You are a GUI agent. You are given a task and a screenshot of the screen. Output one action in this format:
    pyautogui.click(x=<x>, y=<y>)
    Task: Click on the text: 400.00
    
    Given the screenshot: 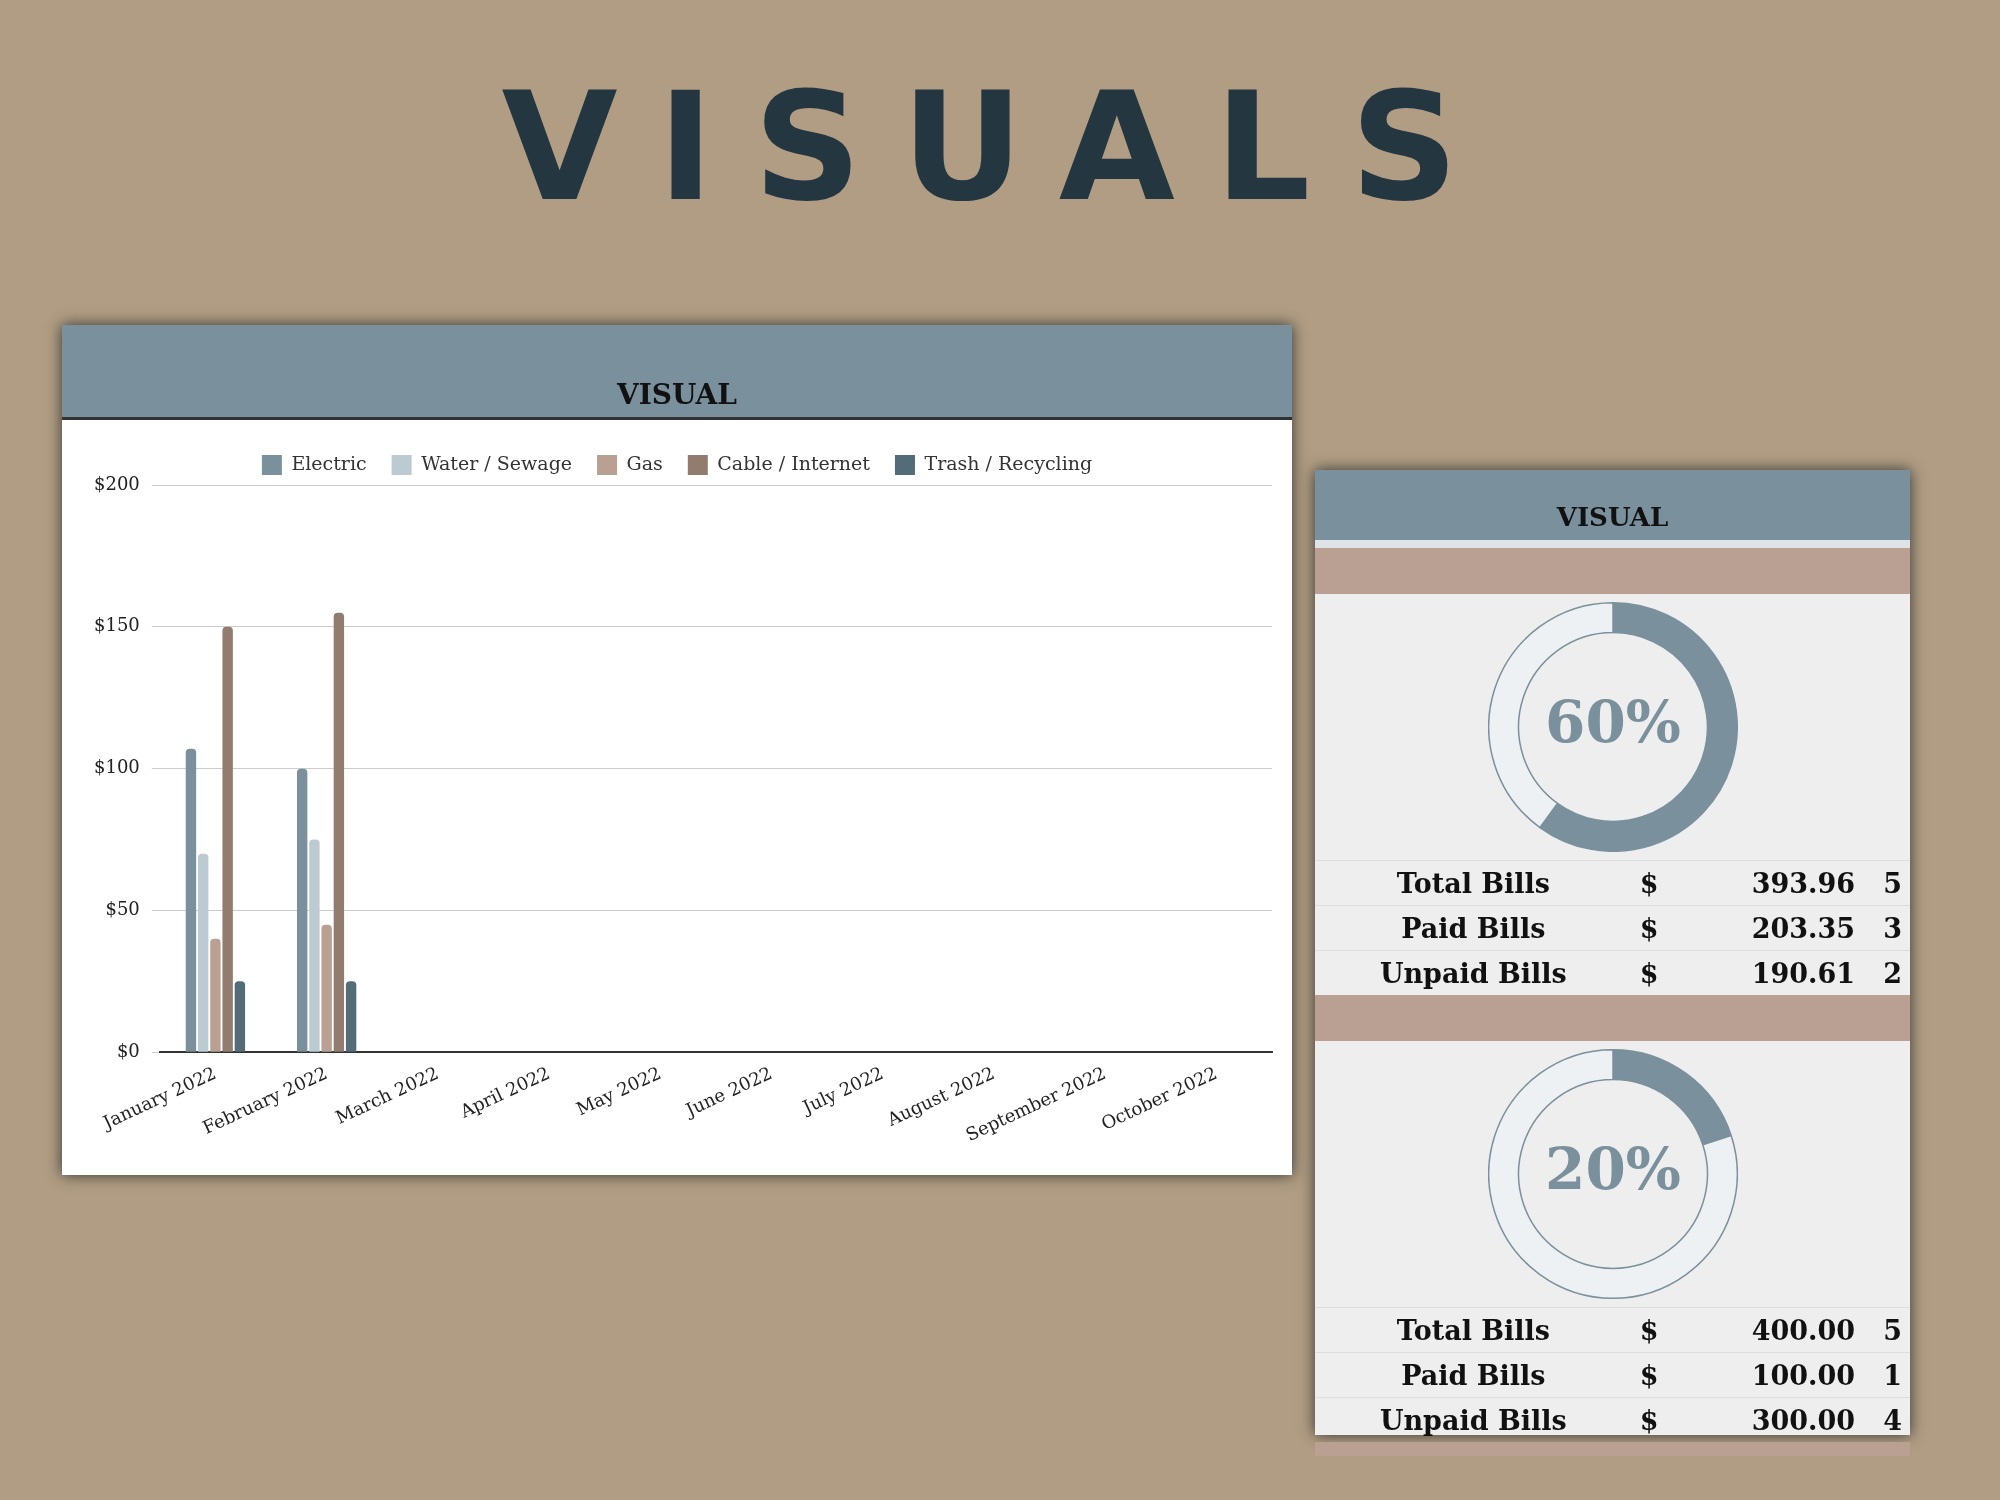 What is the action you would take?
    pyautogui.click(x=1771, y=1330)
    